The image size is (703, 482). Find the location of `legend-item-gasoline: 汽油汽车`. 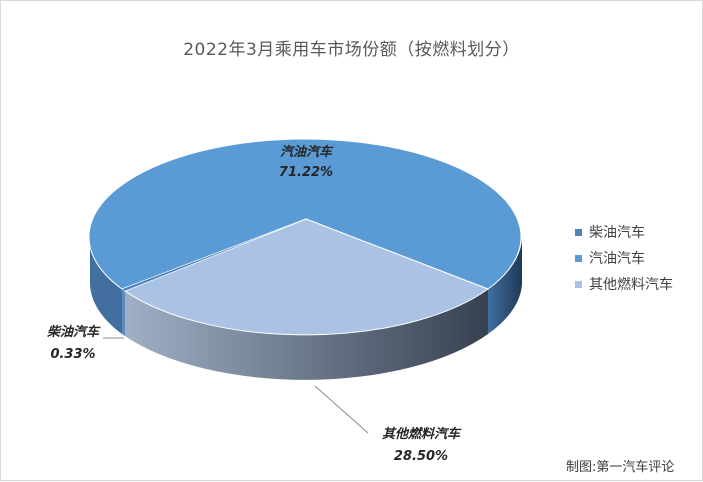

legend-item-gasoline: 汽油汽车 is located at coordinates (624, 258).